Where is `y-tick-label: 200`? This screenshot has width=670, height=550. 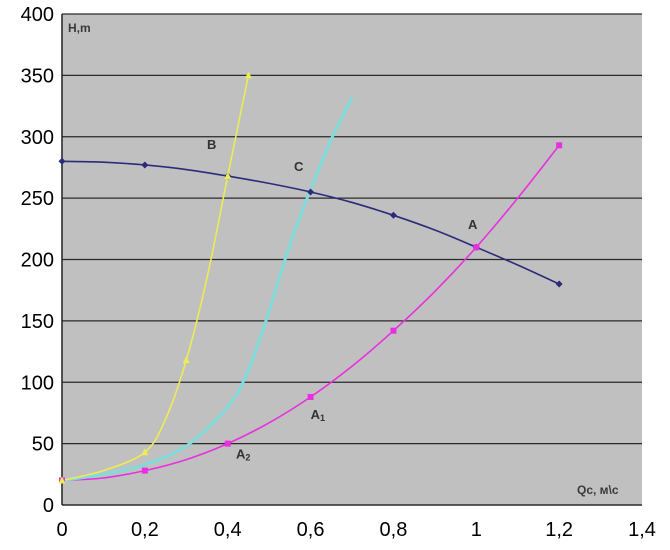 y-tick-label: 200 is located at coordinates (37, 261).